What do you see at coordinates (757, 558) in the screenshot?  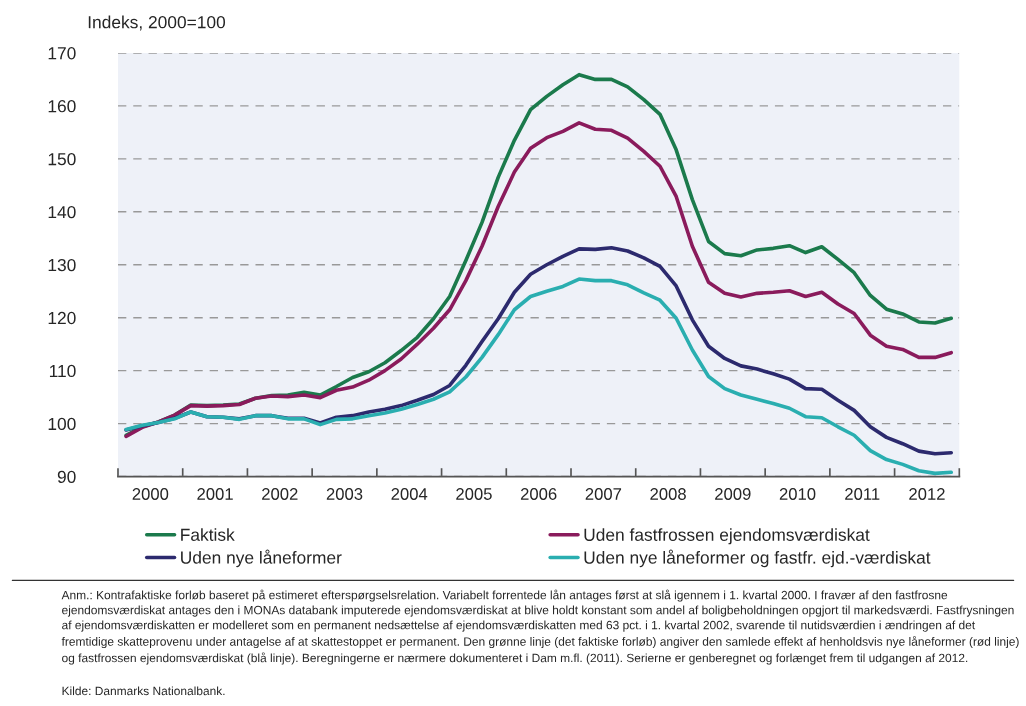 I see `legend-label: Uden nye låneformer og fastfr. ejd.-værdiskat` at bounding box center [757, 558].